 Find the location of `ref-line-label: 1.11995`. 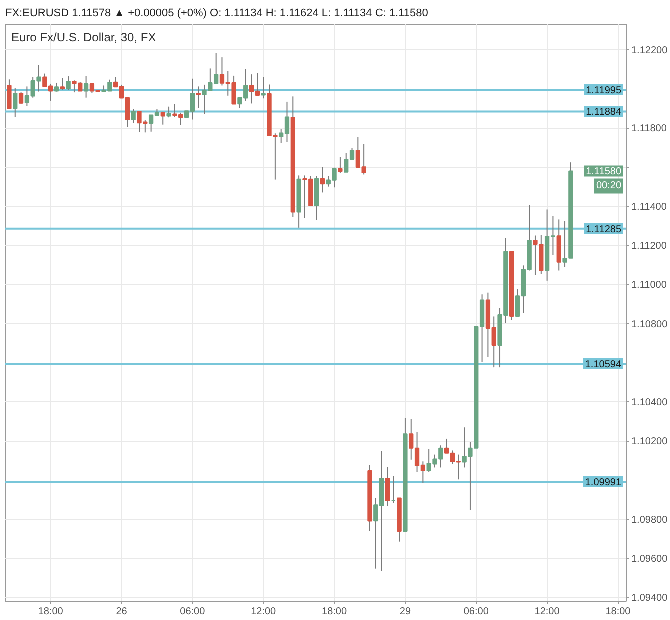

ref-line-label: 1.11995 is located at coordinates (604, 91).